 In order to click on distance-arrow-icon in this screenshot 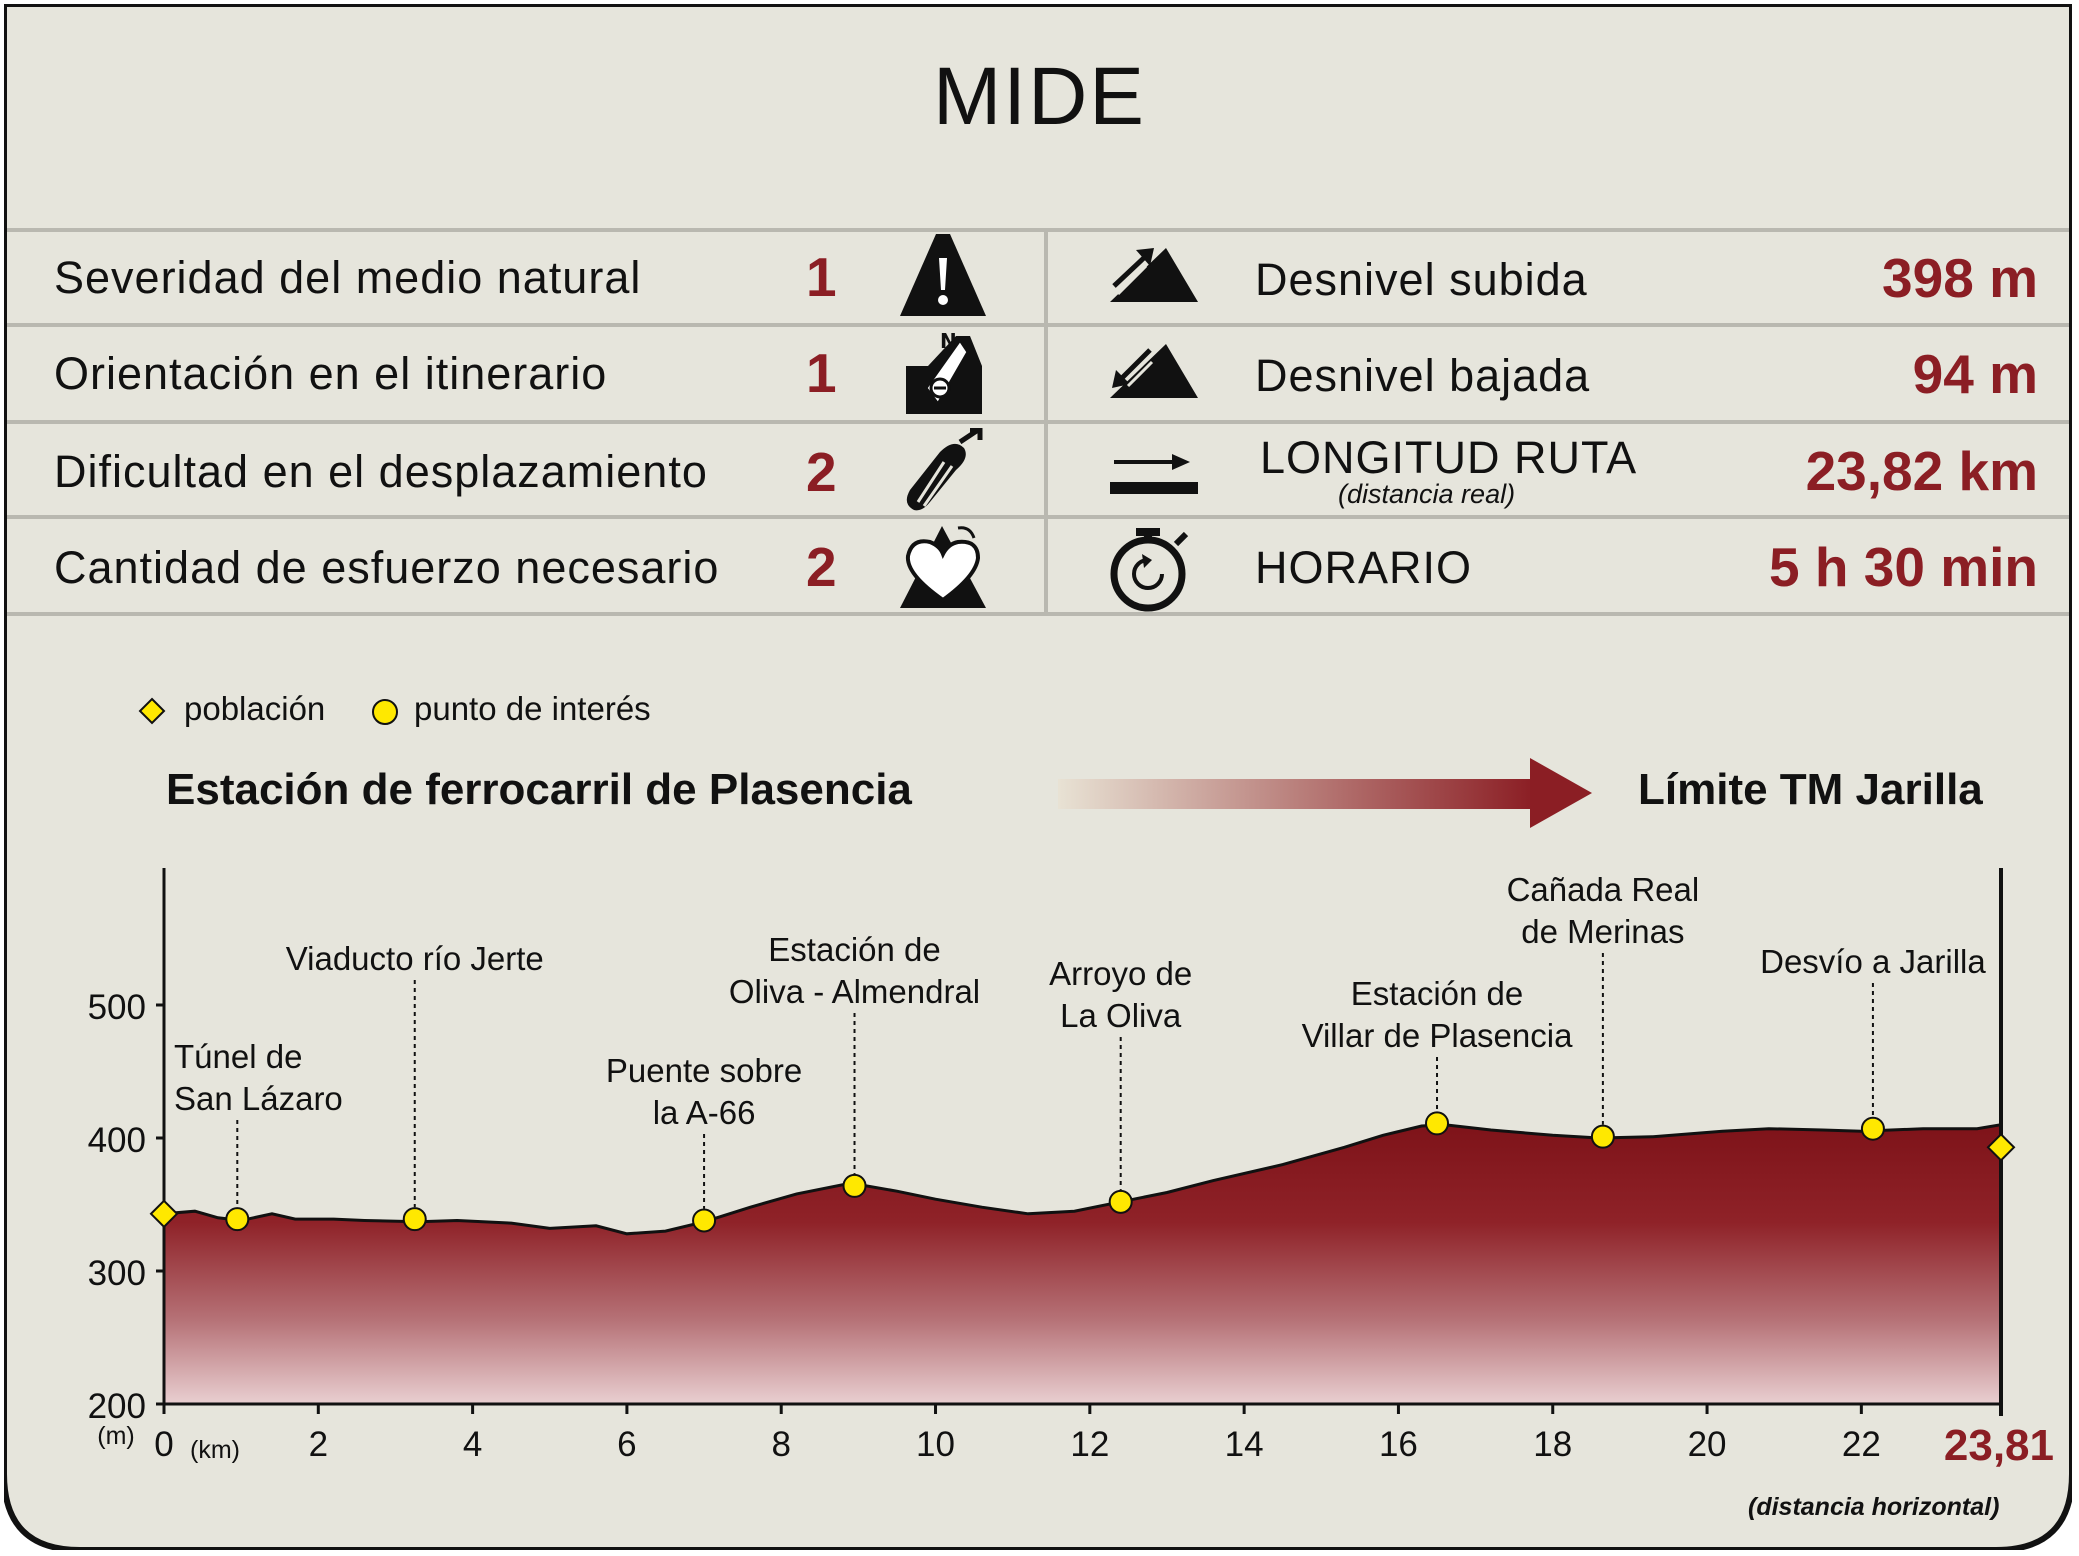, I will do `click(1154, 474)`.